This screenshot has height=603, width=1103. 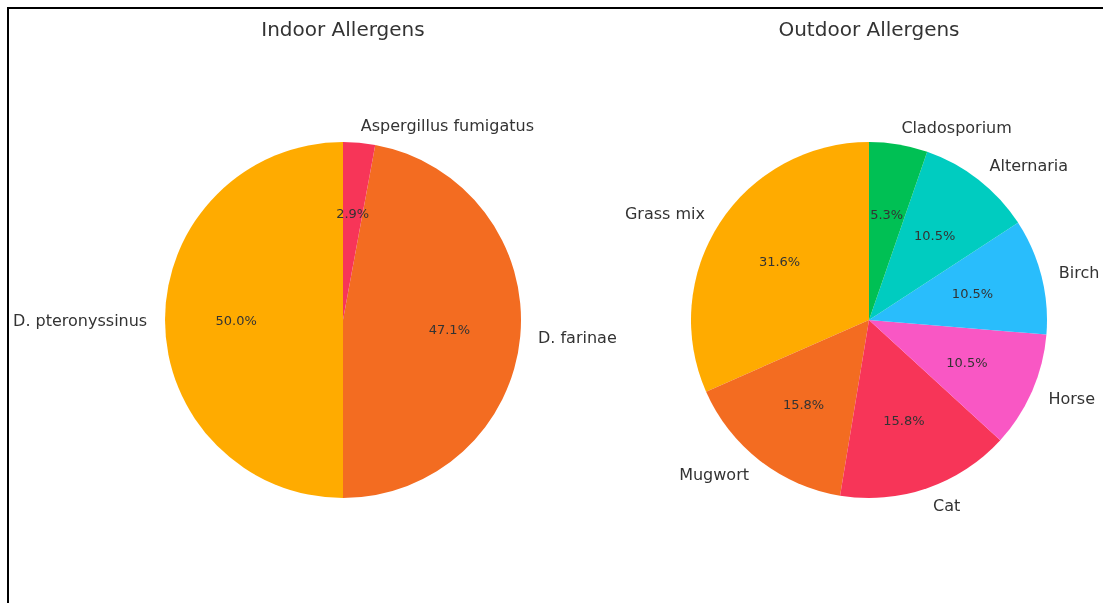 What do you see at coordinates (714, 475) in the screenshot?
I see `slice-label: Mugwort` at bounding box center [714, 475].